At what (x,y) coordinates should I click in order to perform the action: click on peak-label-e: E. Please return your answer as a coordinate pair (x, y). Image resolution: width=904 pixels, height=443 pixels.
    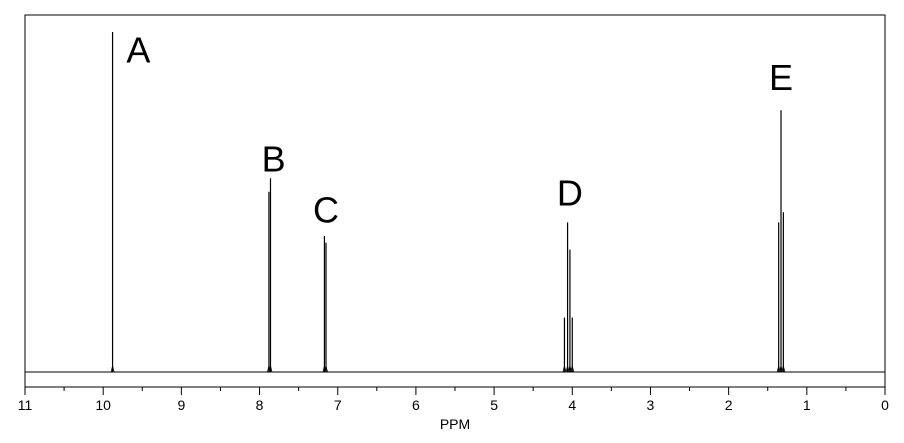
    Looking at the image, I should click on (781, 77).